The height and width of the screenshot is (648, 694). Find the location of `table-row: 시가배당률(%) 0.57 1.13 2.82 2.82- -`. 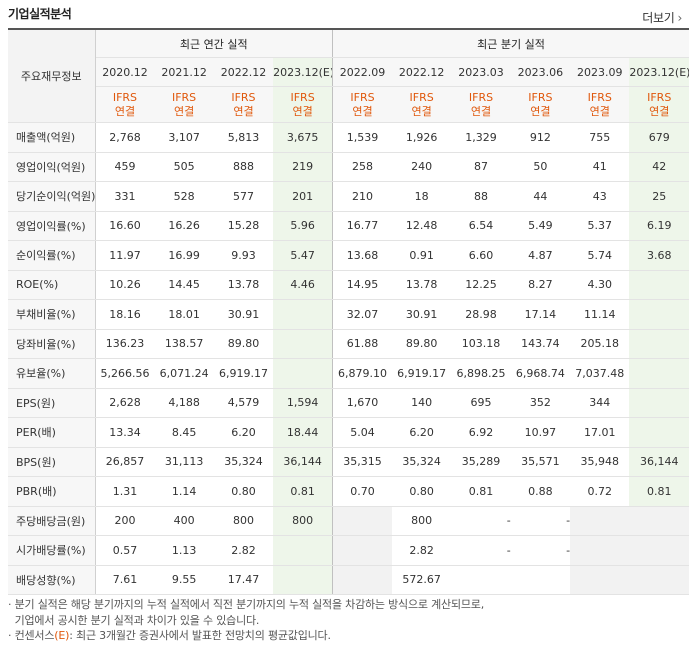

table-row: 시가배당률(%) 0.57 1.13 2.82 2.82- - is located at coordinates (348, 550).